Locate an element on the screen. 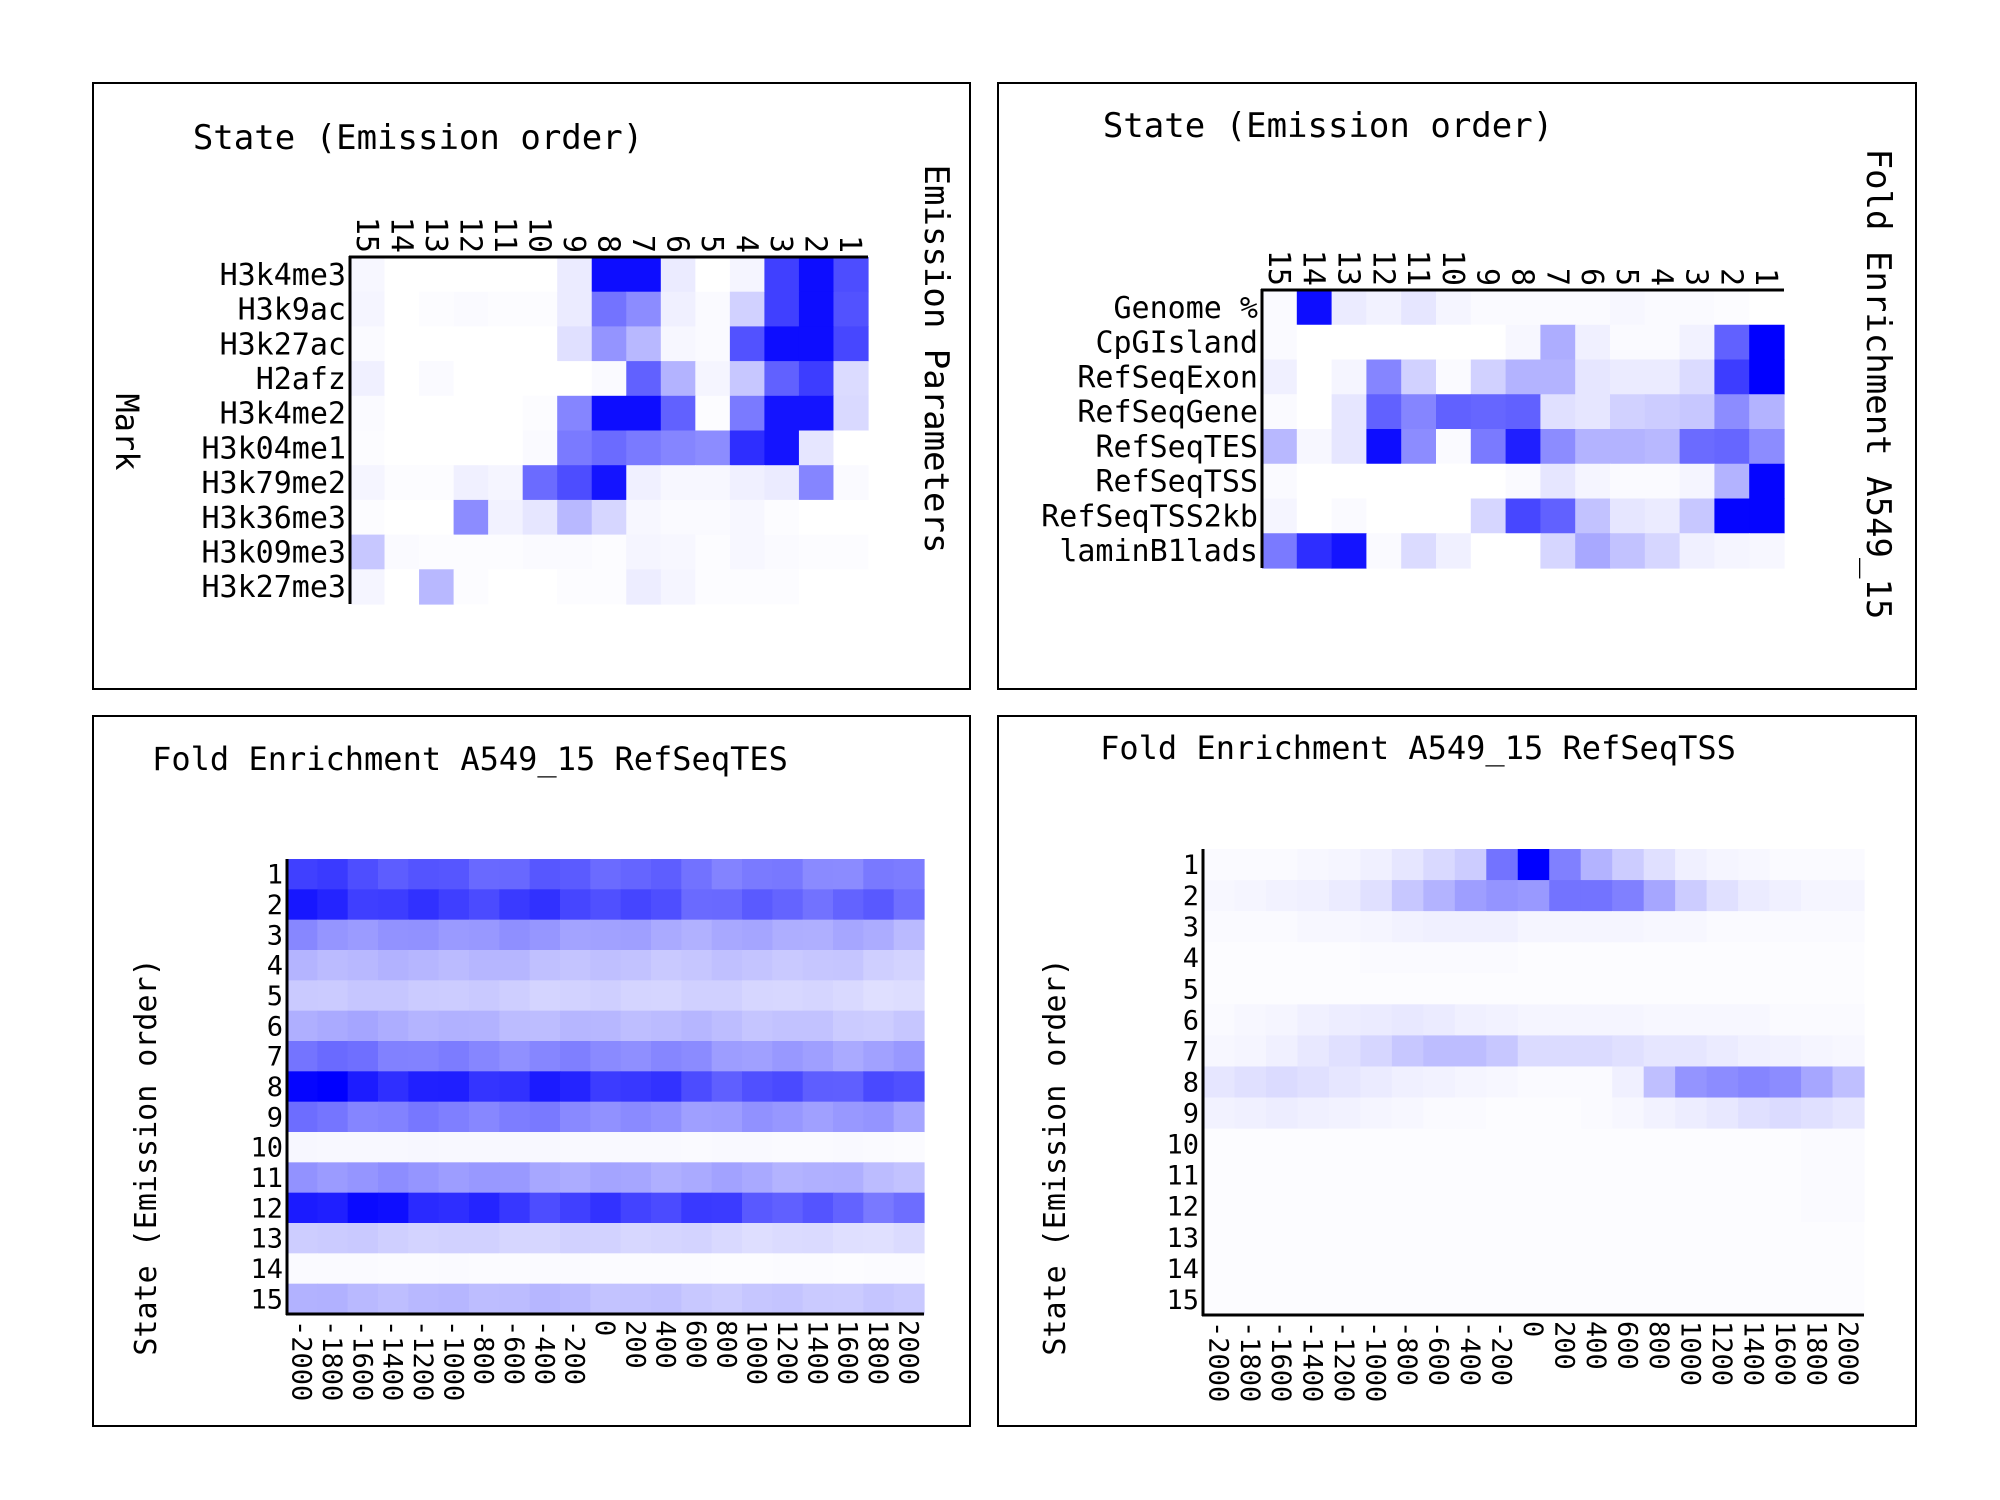  row-label: H3k04me1 is located at coordinates (274, 448).